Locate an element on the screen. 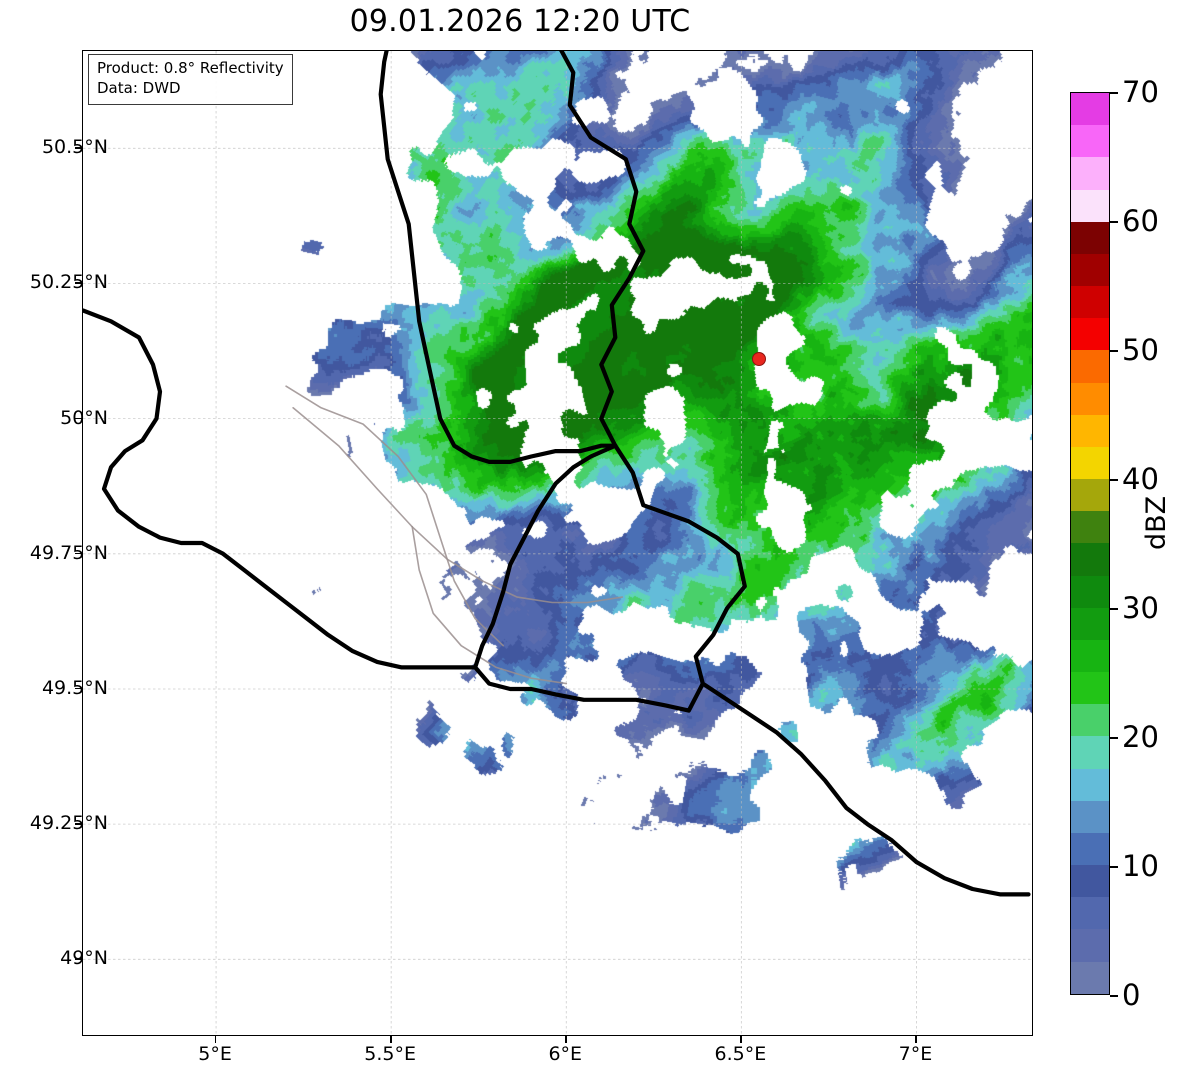  data-source-line: Data: DWD is located at coordinates (139, 87).